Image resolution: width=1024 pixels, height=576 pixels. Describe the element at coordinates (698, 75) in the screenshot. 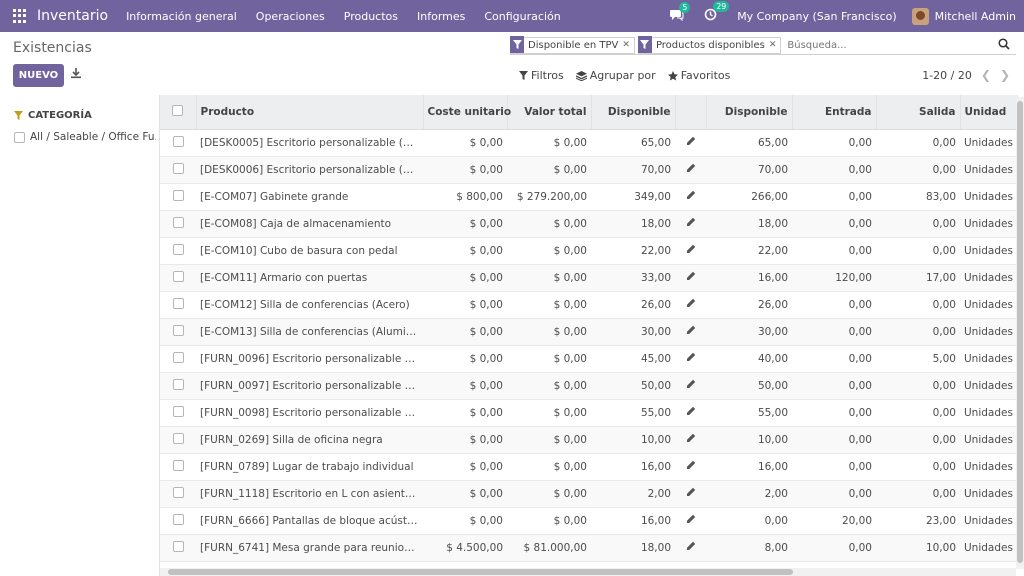

I see `favorites-button: Favoritos` at that location.